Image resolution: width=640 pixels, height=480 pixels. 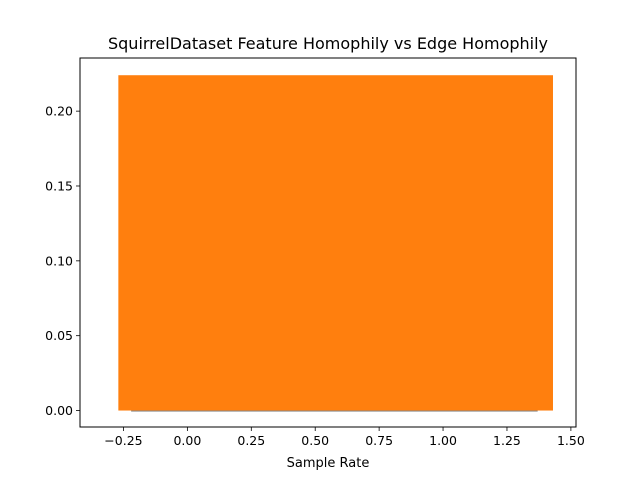 I want to click on x-tick-label: 1.50, so click(x=571, y=440).